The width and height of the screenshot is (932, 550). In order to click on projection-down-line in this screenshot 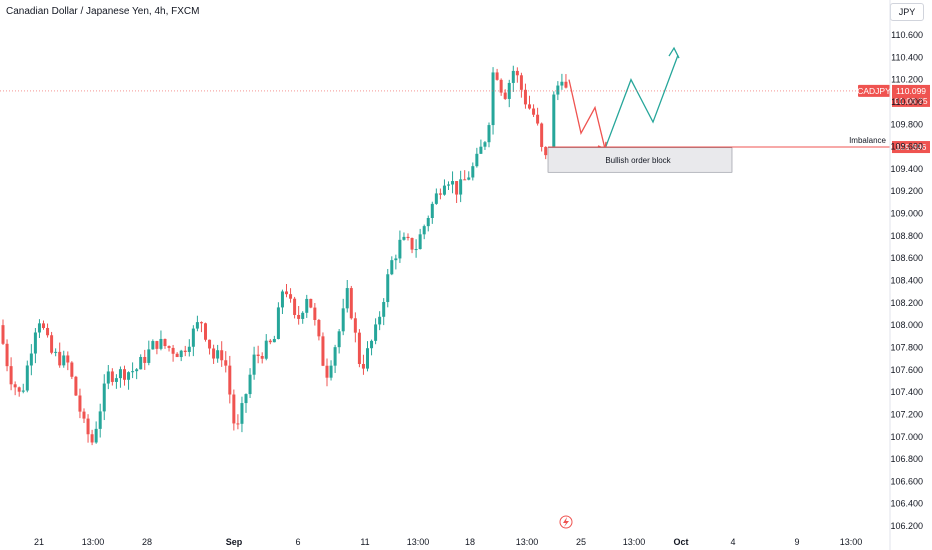, I will do `click(587, 114)`.